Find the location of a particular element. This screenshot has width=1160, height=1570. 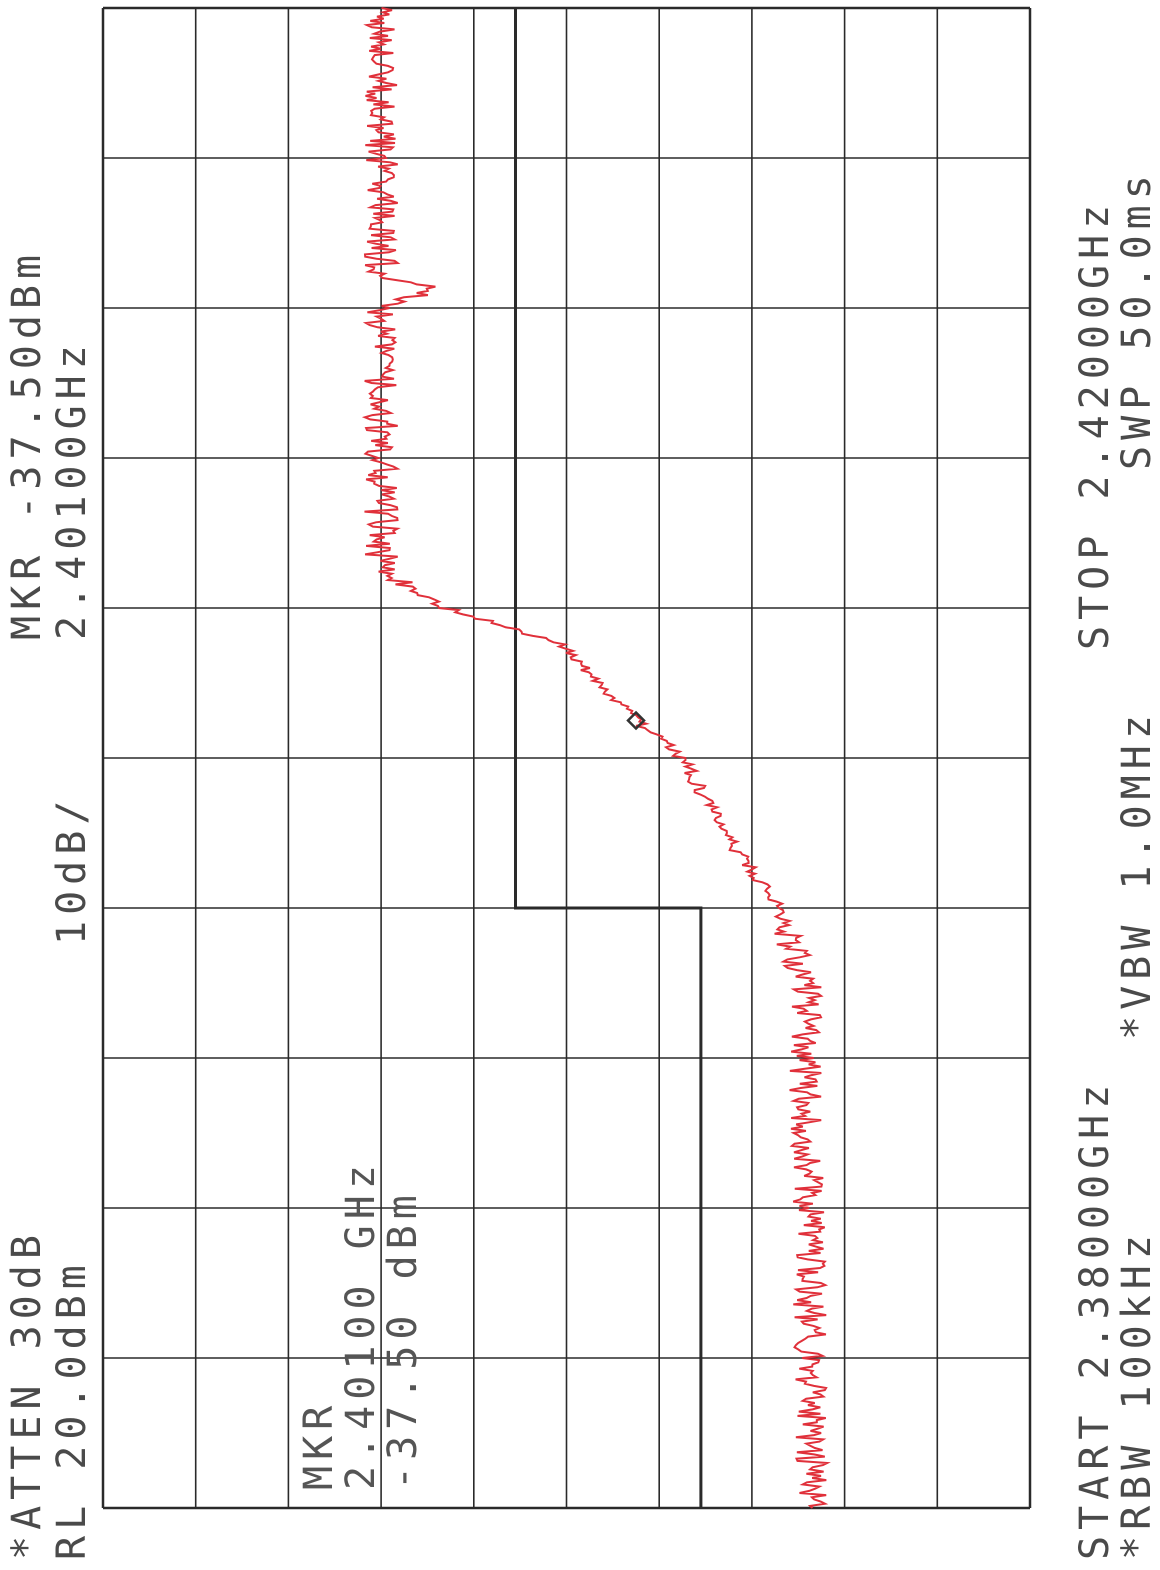

resolution-bandwidth: *RBW 100kHz is located at coordinates (1137, 1394).